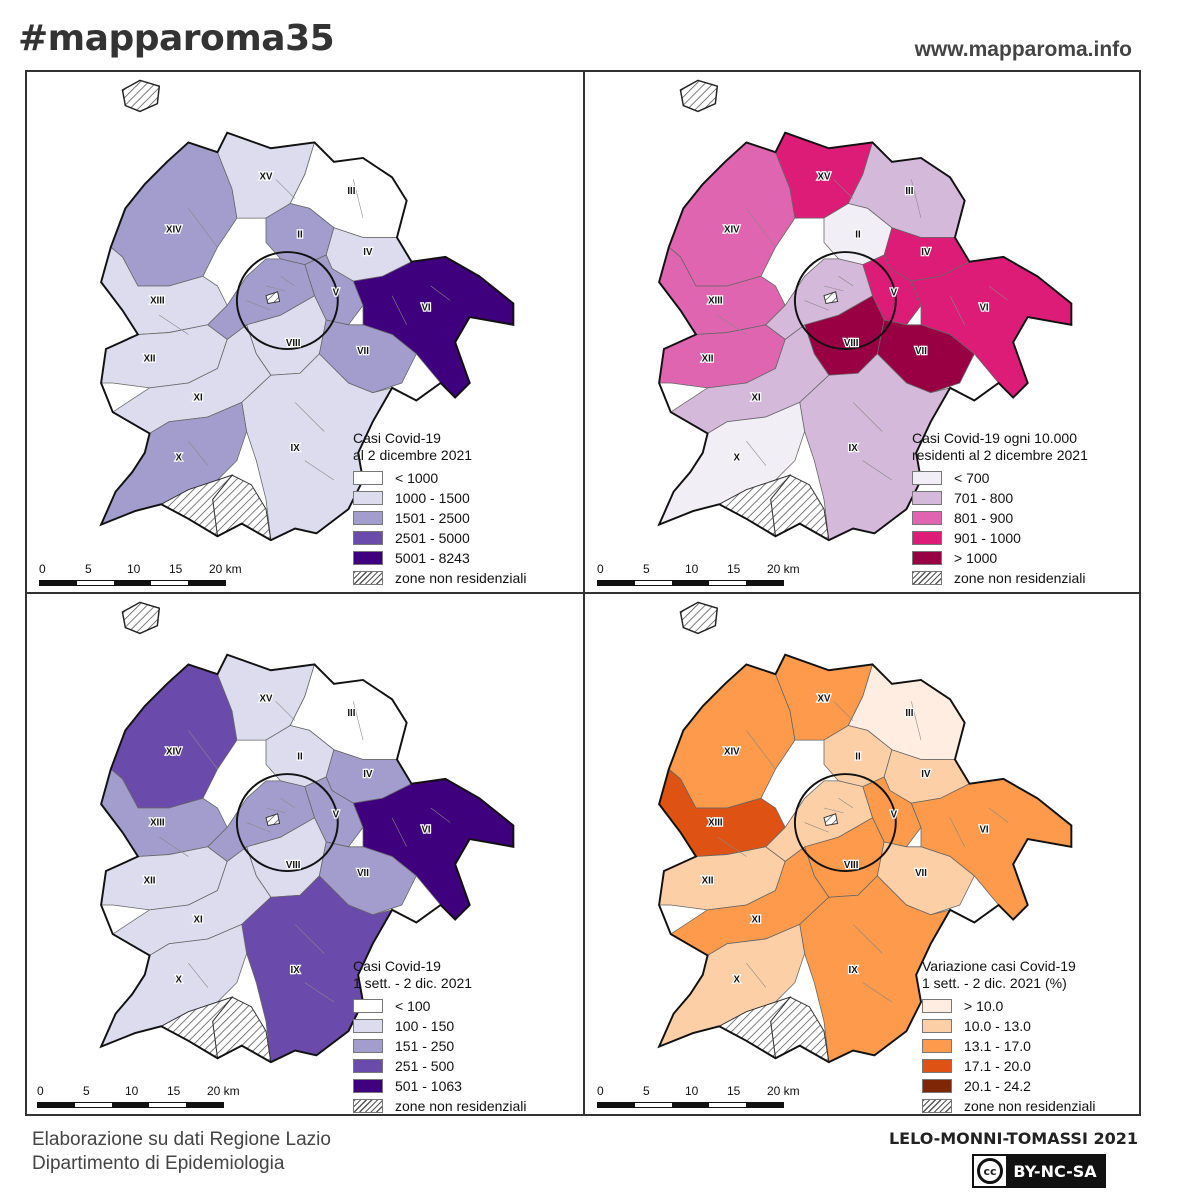  What do you see at coordinates (824, 176) in the screenshot?
I see `municipio-label: XV` at bounding box center [824, 176].